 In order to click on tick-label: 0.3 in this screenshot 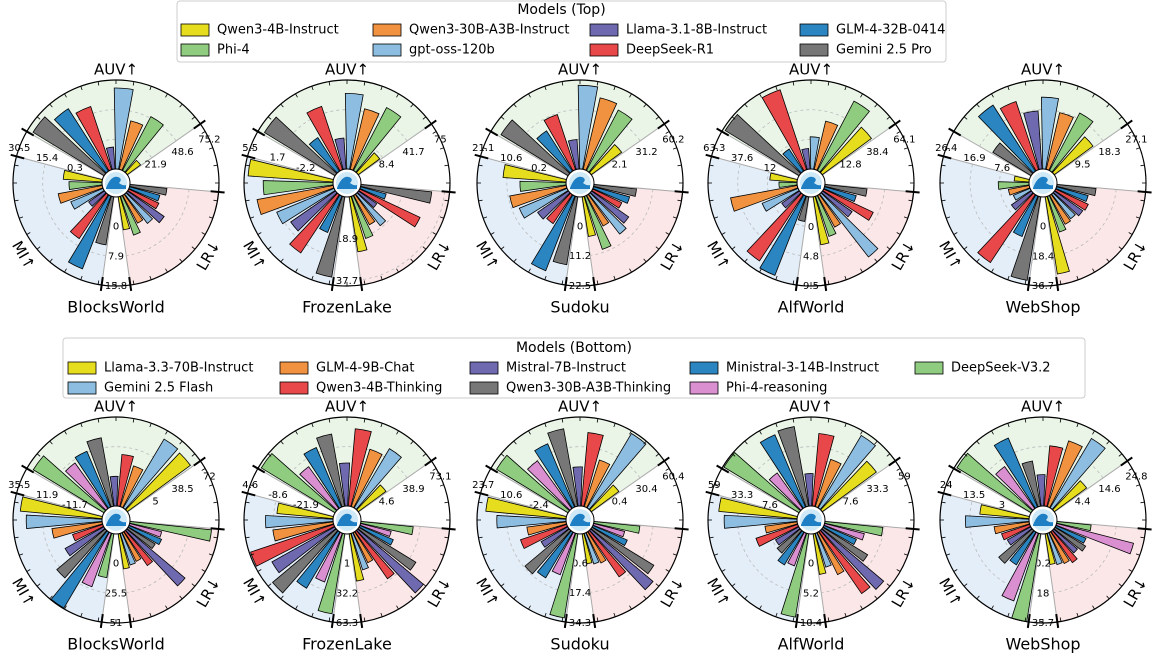, I will do `click(75, 168)`.